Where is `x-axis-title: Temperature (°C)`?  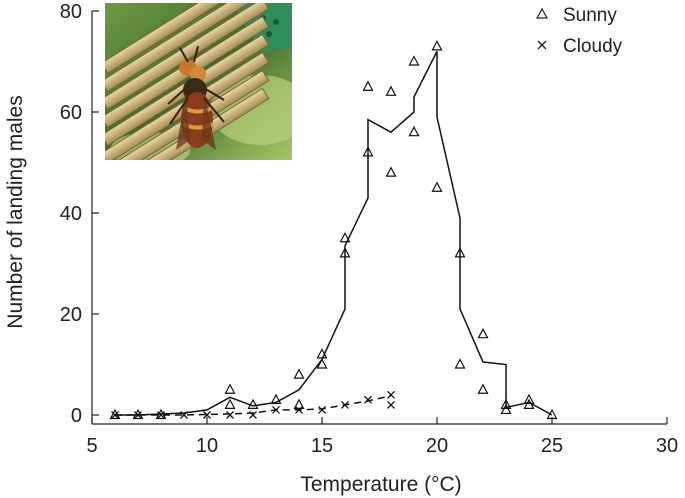
x-axis-title: Temperature (°C) is located at coordinates (380, 484).